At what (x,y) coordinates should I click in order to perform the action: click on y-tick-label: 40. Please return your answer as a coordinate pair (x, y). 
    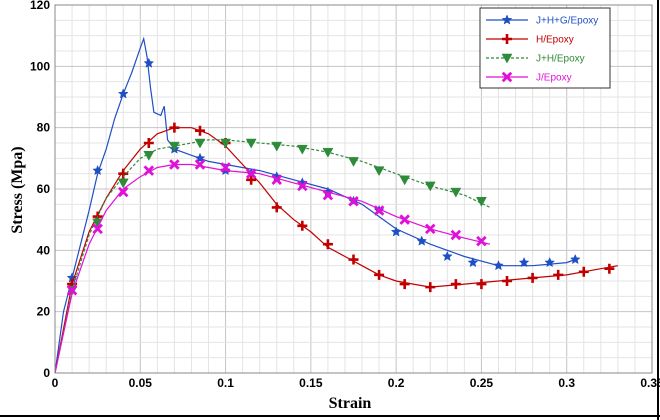
    Looking at the image, I should click on (44, 250).